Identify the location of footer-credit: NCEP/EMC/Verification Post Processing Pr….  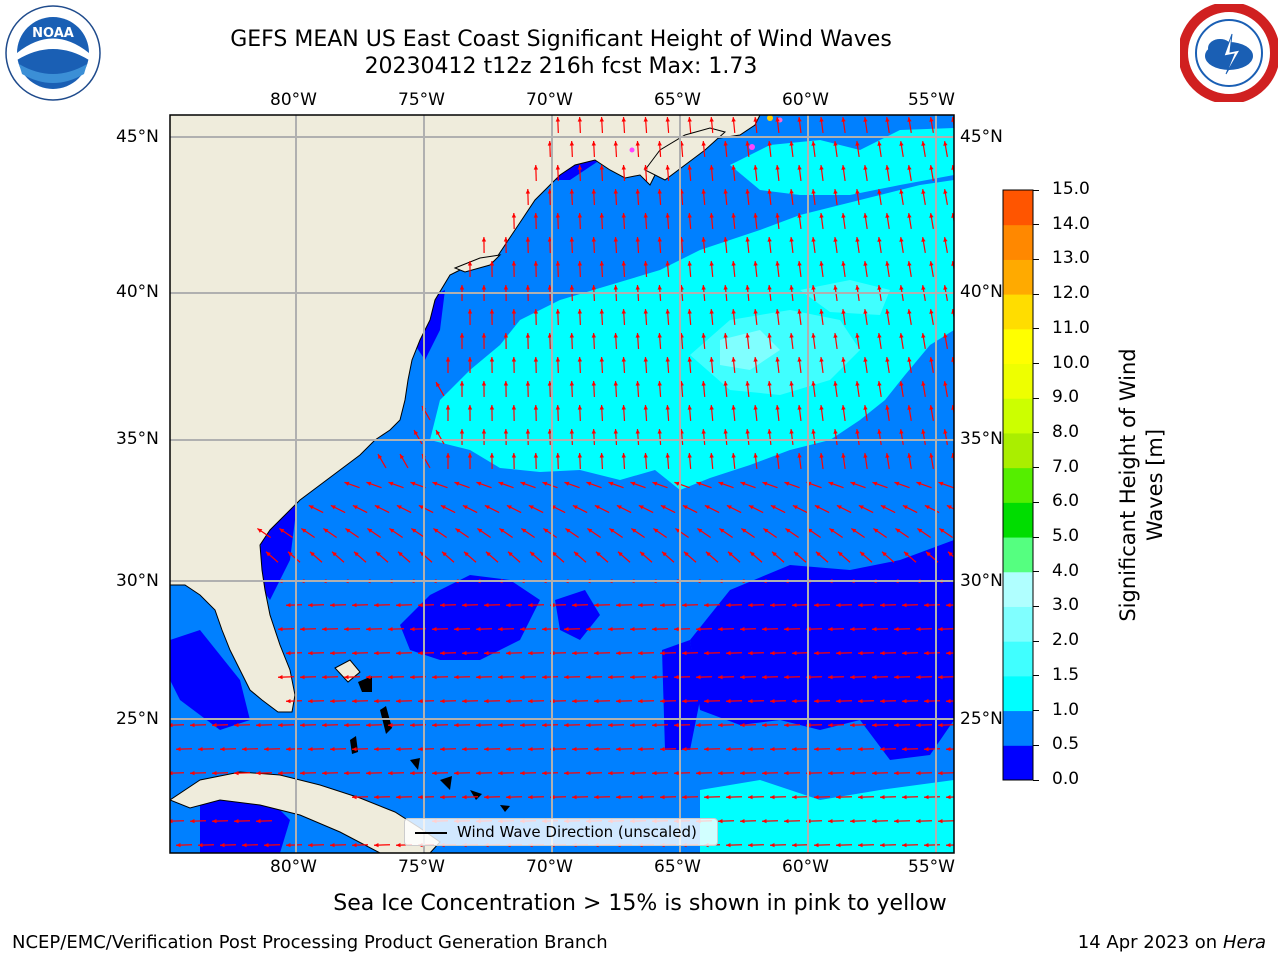
(310, 942).